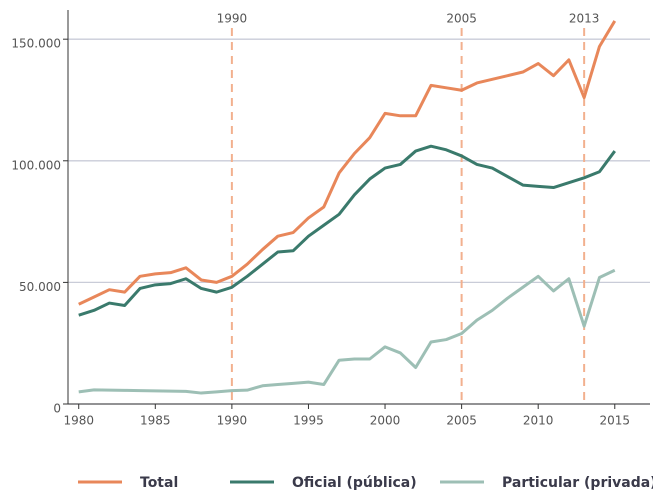 The image size is (653, 496). What do you see at coordinates (155, 421) in the screenshot?
I see `x-tick-label: 1985` at bounding box center [155, 421].